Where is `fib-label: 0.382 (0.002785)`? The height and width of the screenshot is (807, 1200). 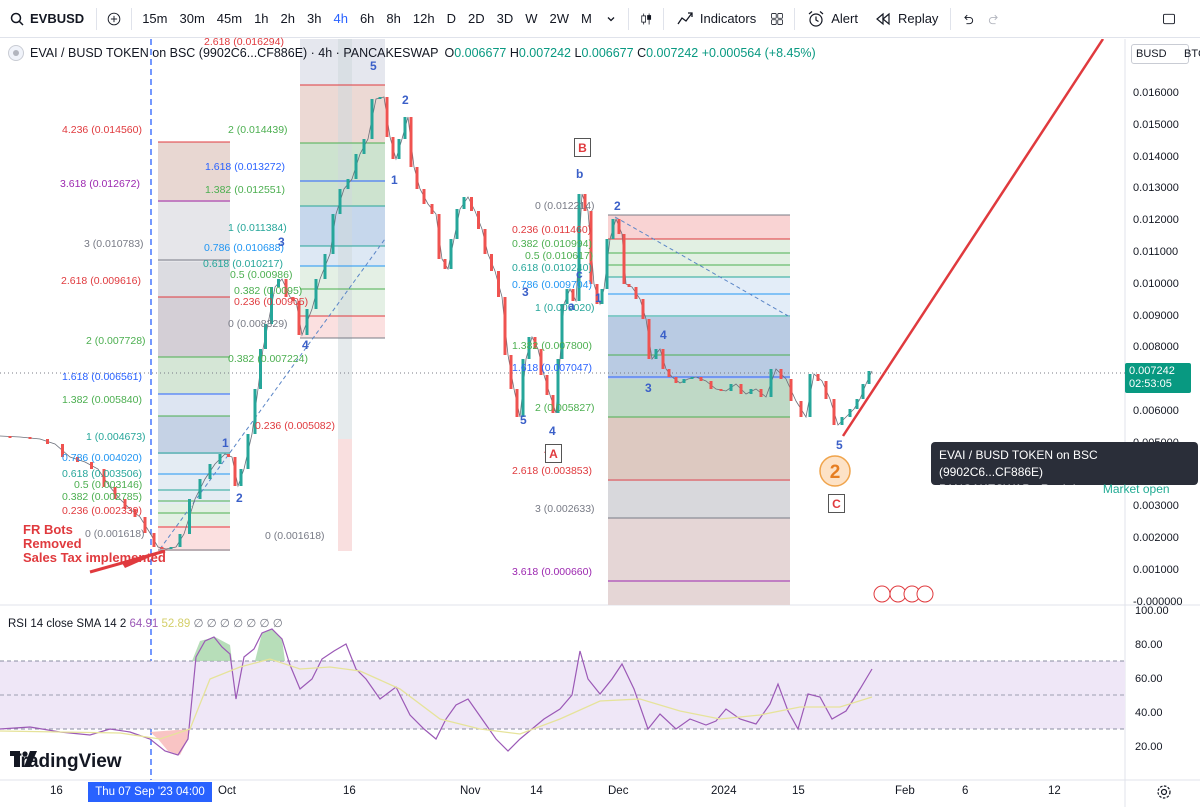 fib-label: 0.382 (0.002785) is located at coordinates (102, 497).